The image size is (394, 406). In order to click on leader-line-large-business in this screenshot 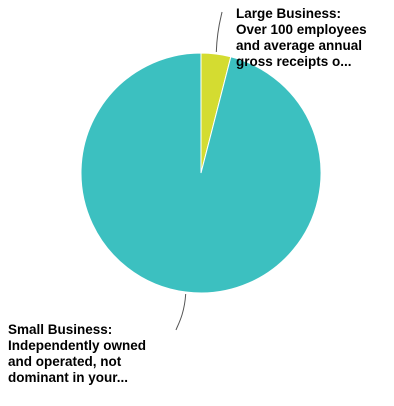, I will do `click(219, 32)`.